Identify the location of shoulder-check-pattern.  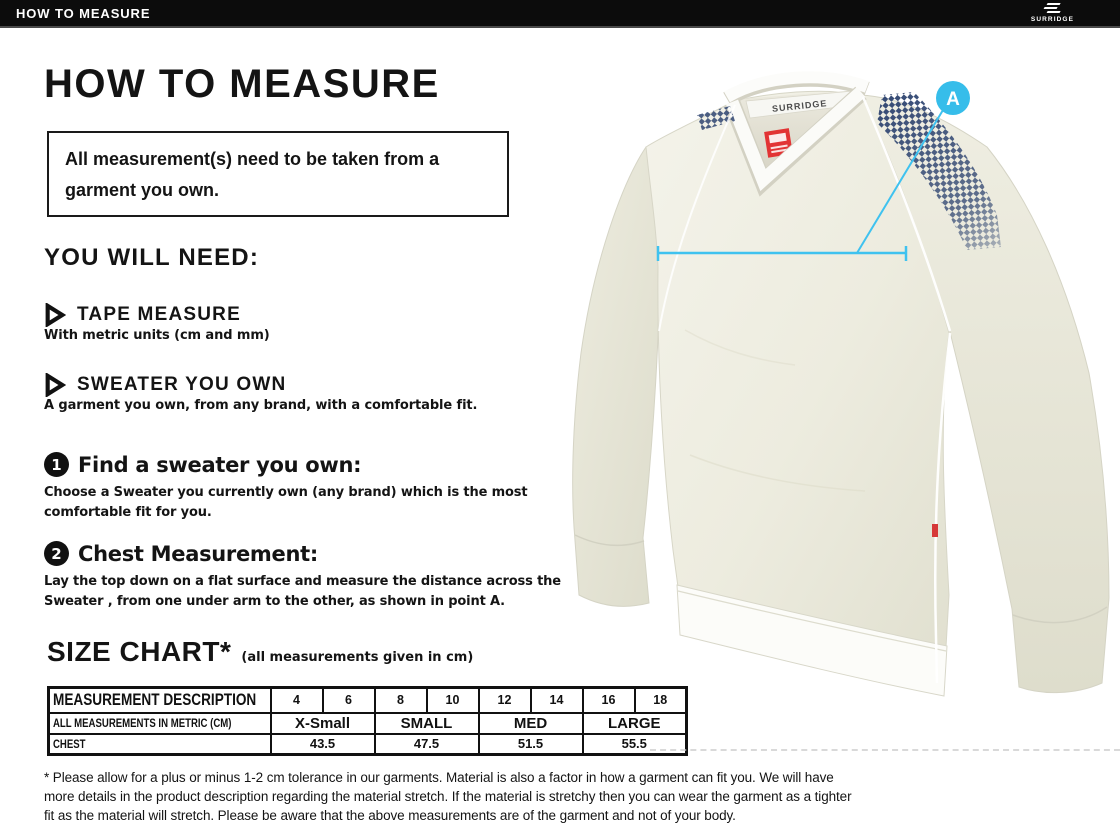
(849, 171).